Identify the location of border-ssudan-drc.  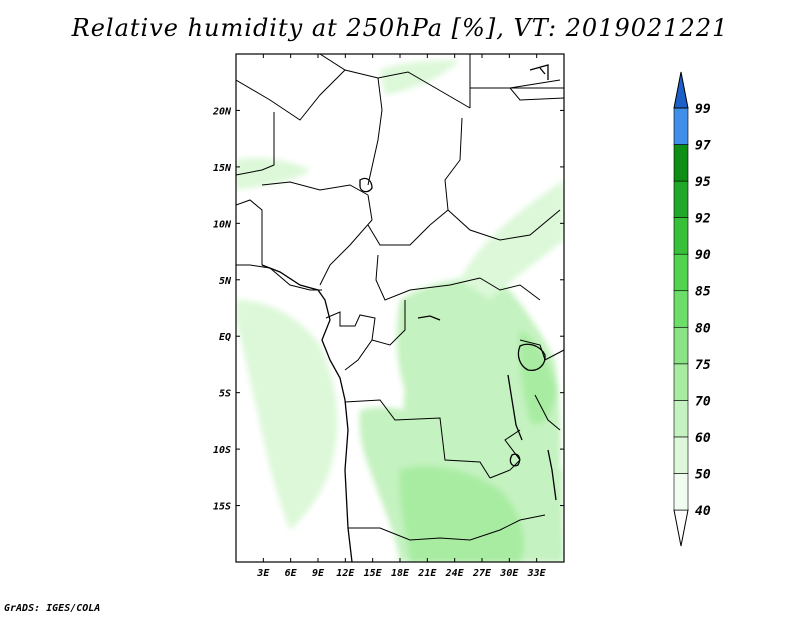
(510, 289).